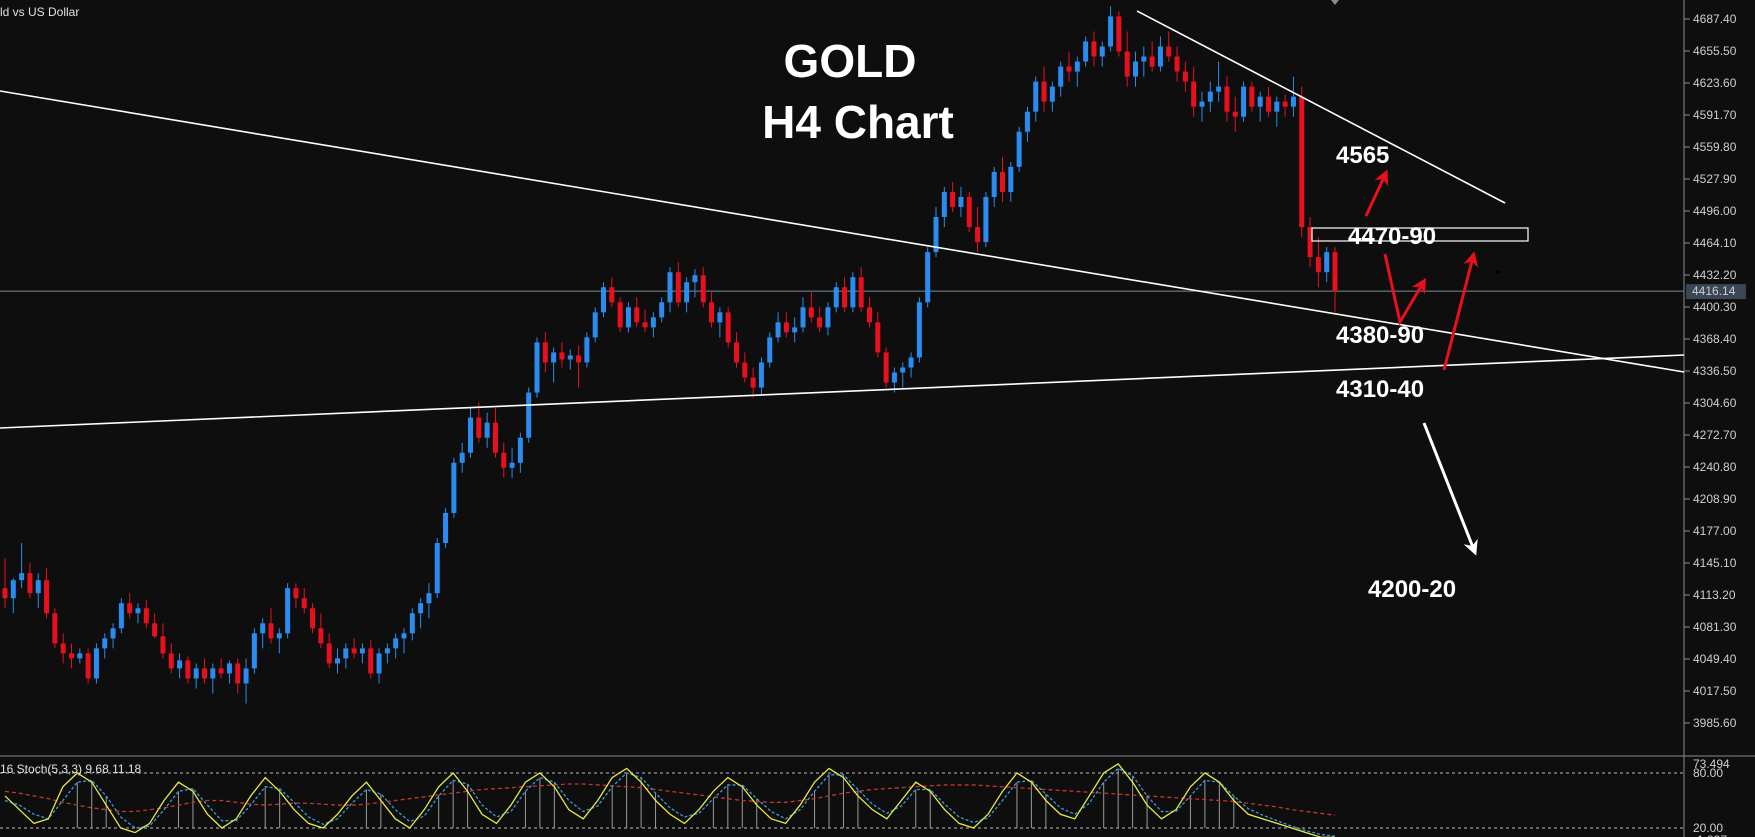 The height and width of the screenshot is (837, 1755). Describe the element at coordinates (1420, 234) in the screenshot. I see `resistance-zone-box` at that location.